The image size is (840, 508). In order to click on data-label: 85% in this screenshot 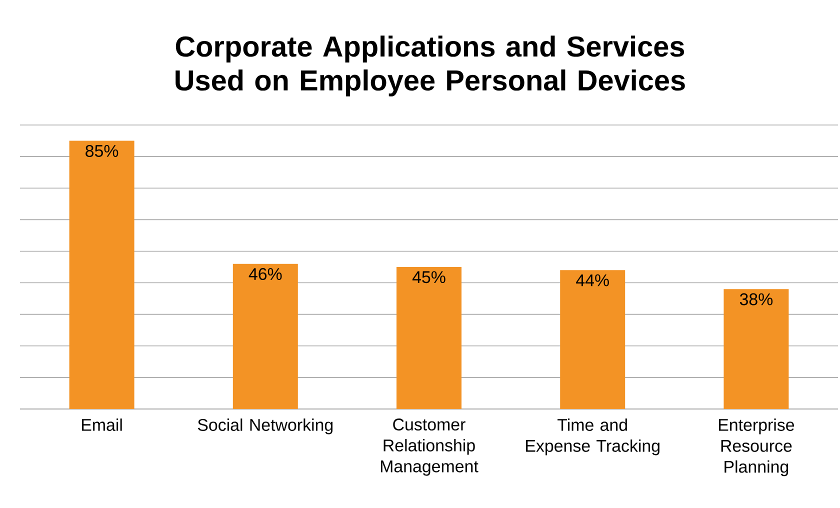, I will do `click(102, 150)`.